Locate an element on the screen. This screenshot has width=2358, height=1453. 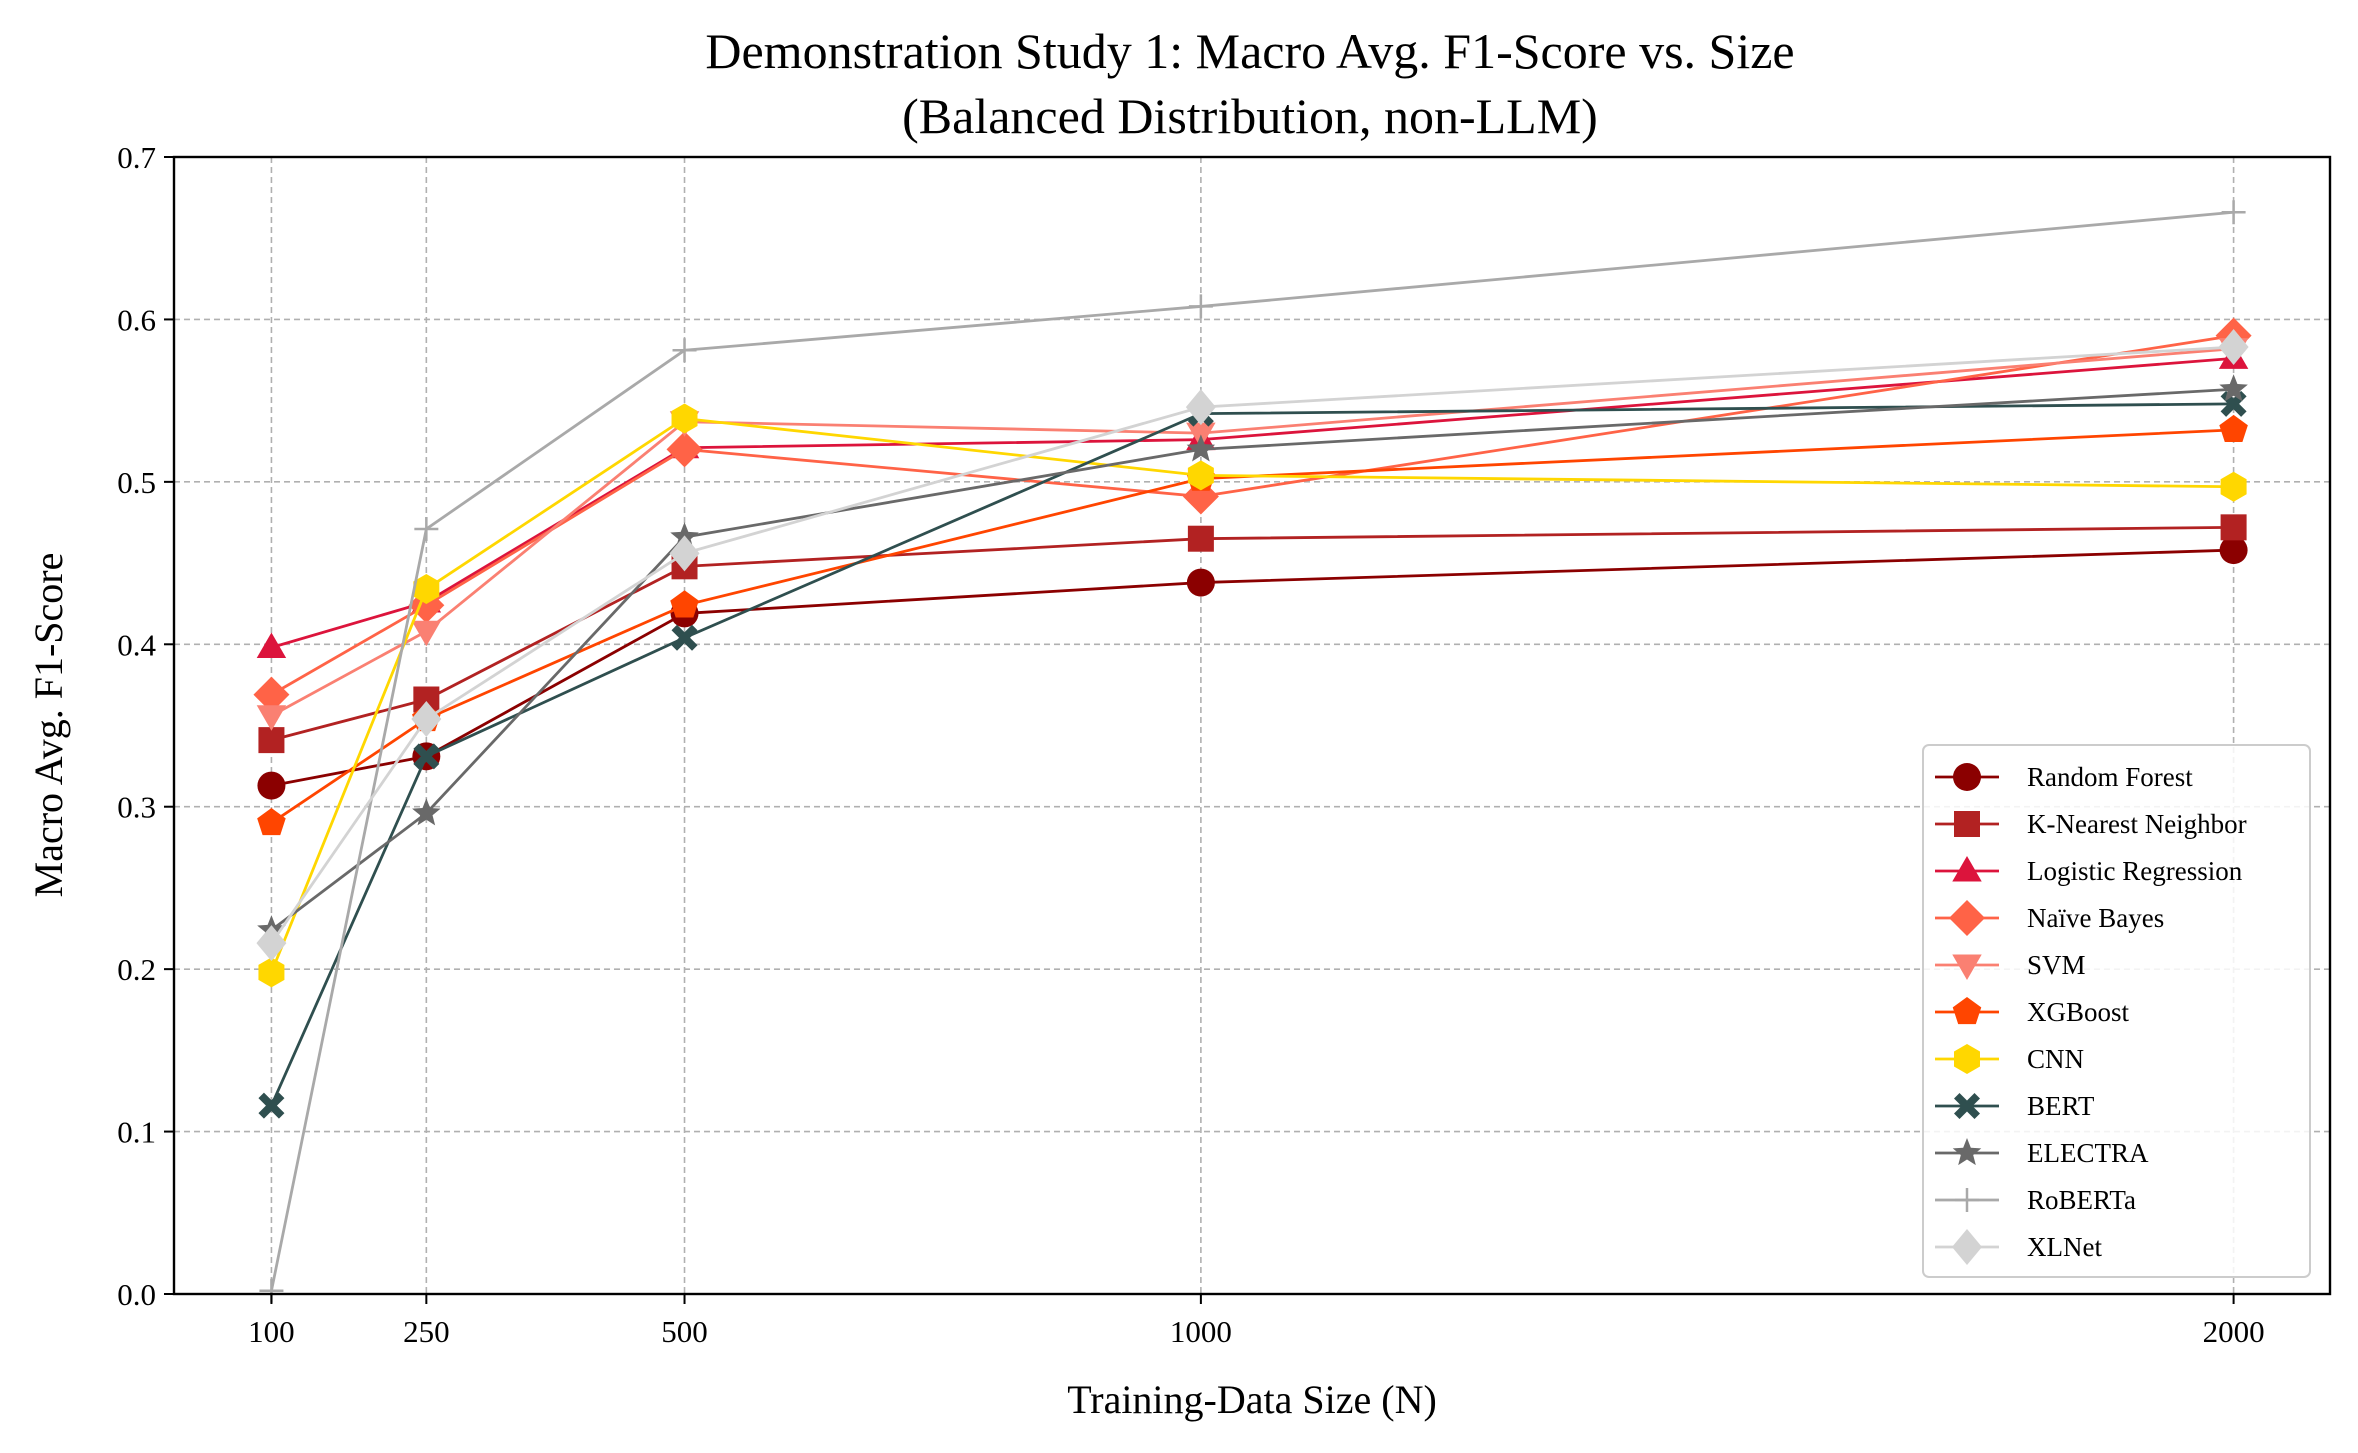
legend-item-xgboost: XGBoost is located at coordinates (2032, 1012).